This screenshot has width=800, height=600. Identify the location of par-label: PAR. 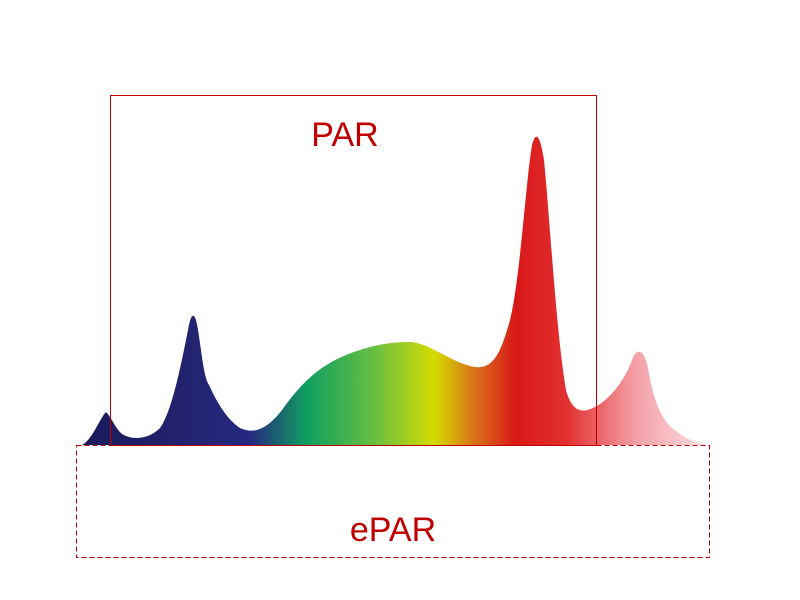
(344, 135).